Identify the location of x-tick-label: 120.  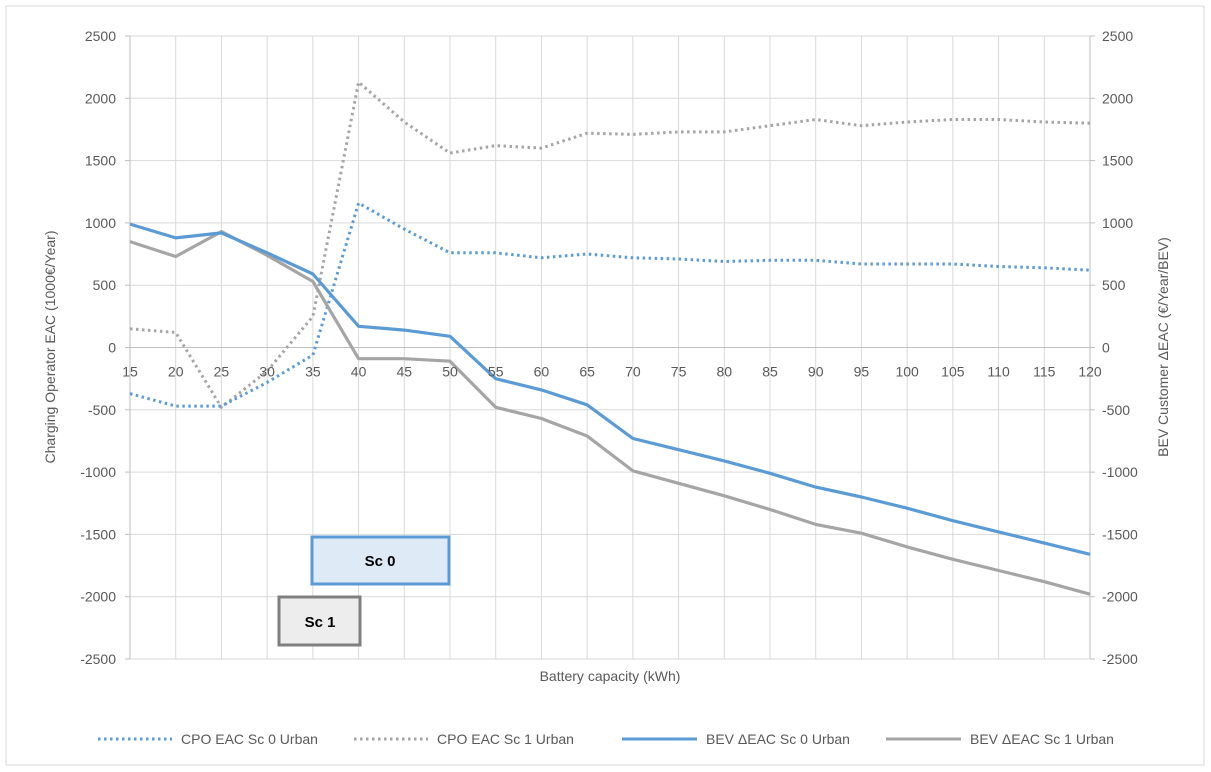
(1090, 372).